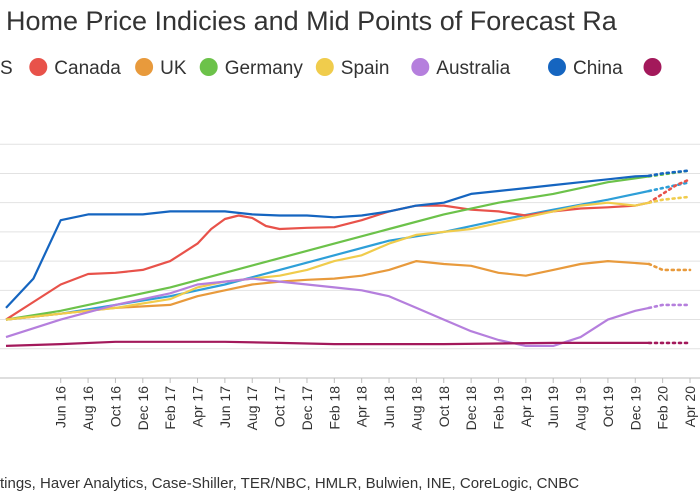 The image size is (700, 500). I want to click on legend-marker-canada, so click(38, 67).